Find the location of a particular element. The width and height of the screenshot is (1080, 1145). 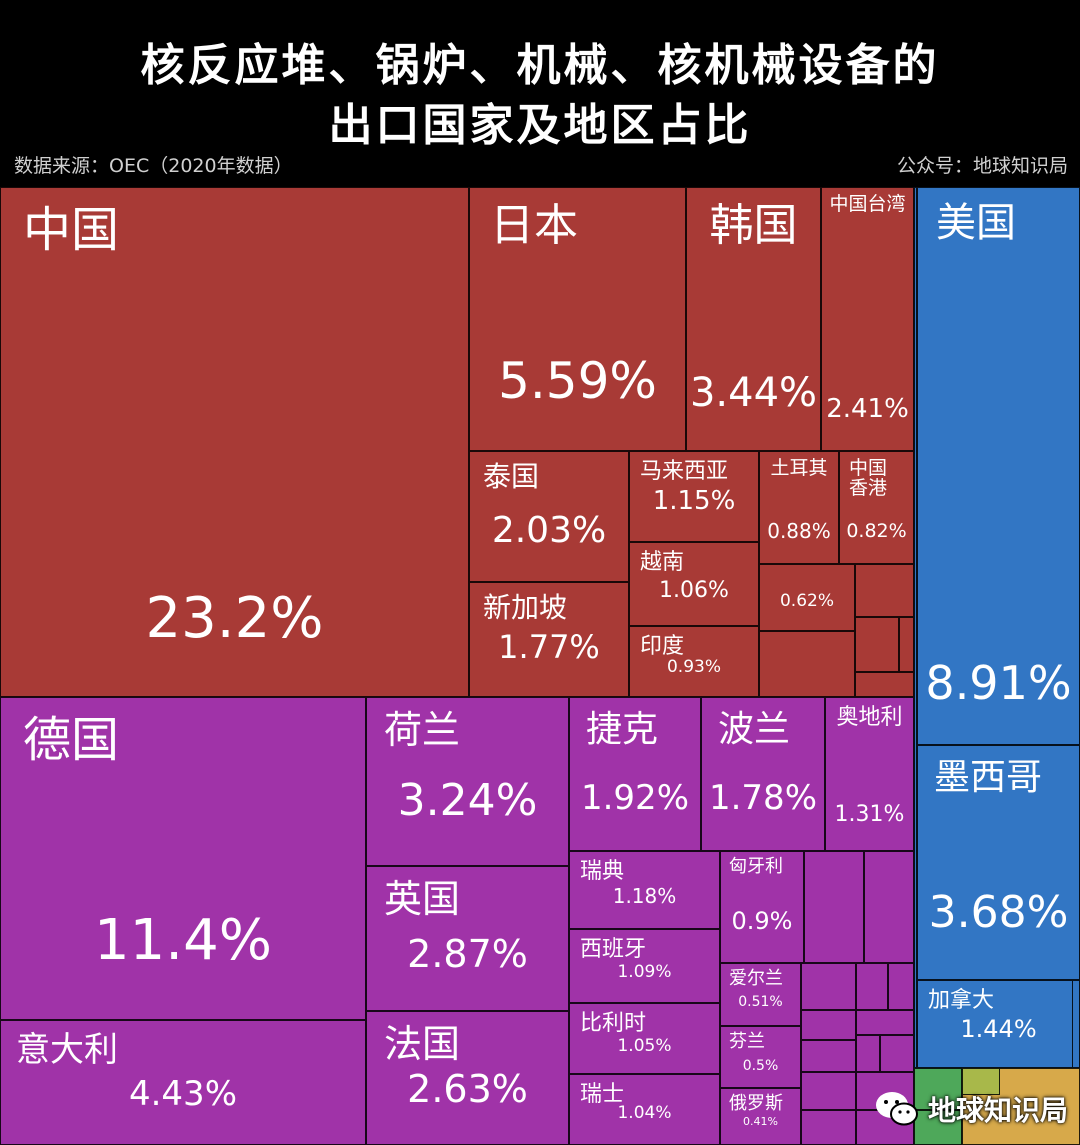

treemap-cell: 中国台湾 2.41% is located at coordinates (867, 319).